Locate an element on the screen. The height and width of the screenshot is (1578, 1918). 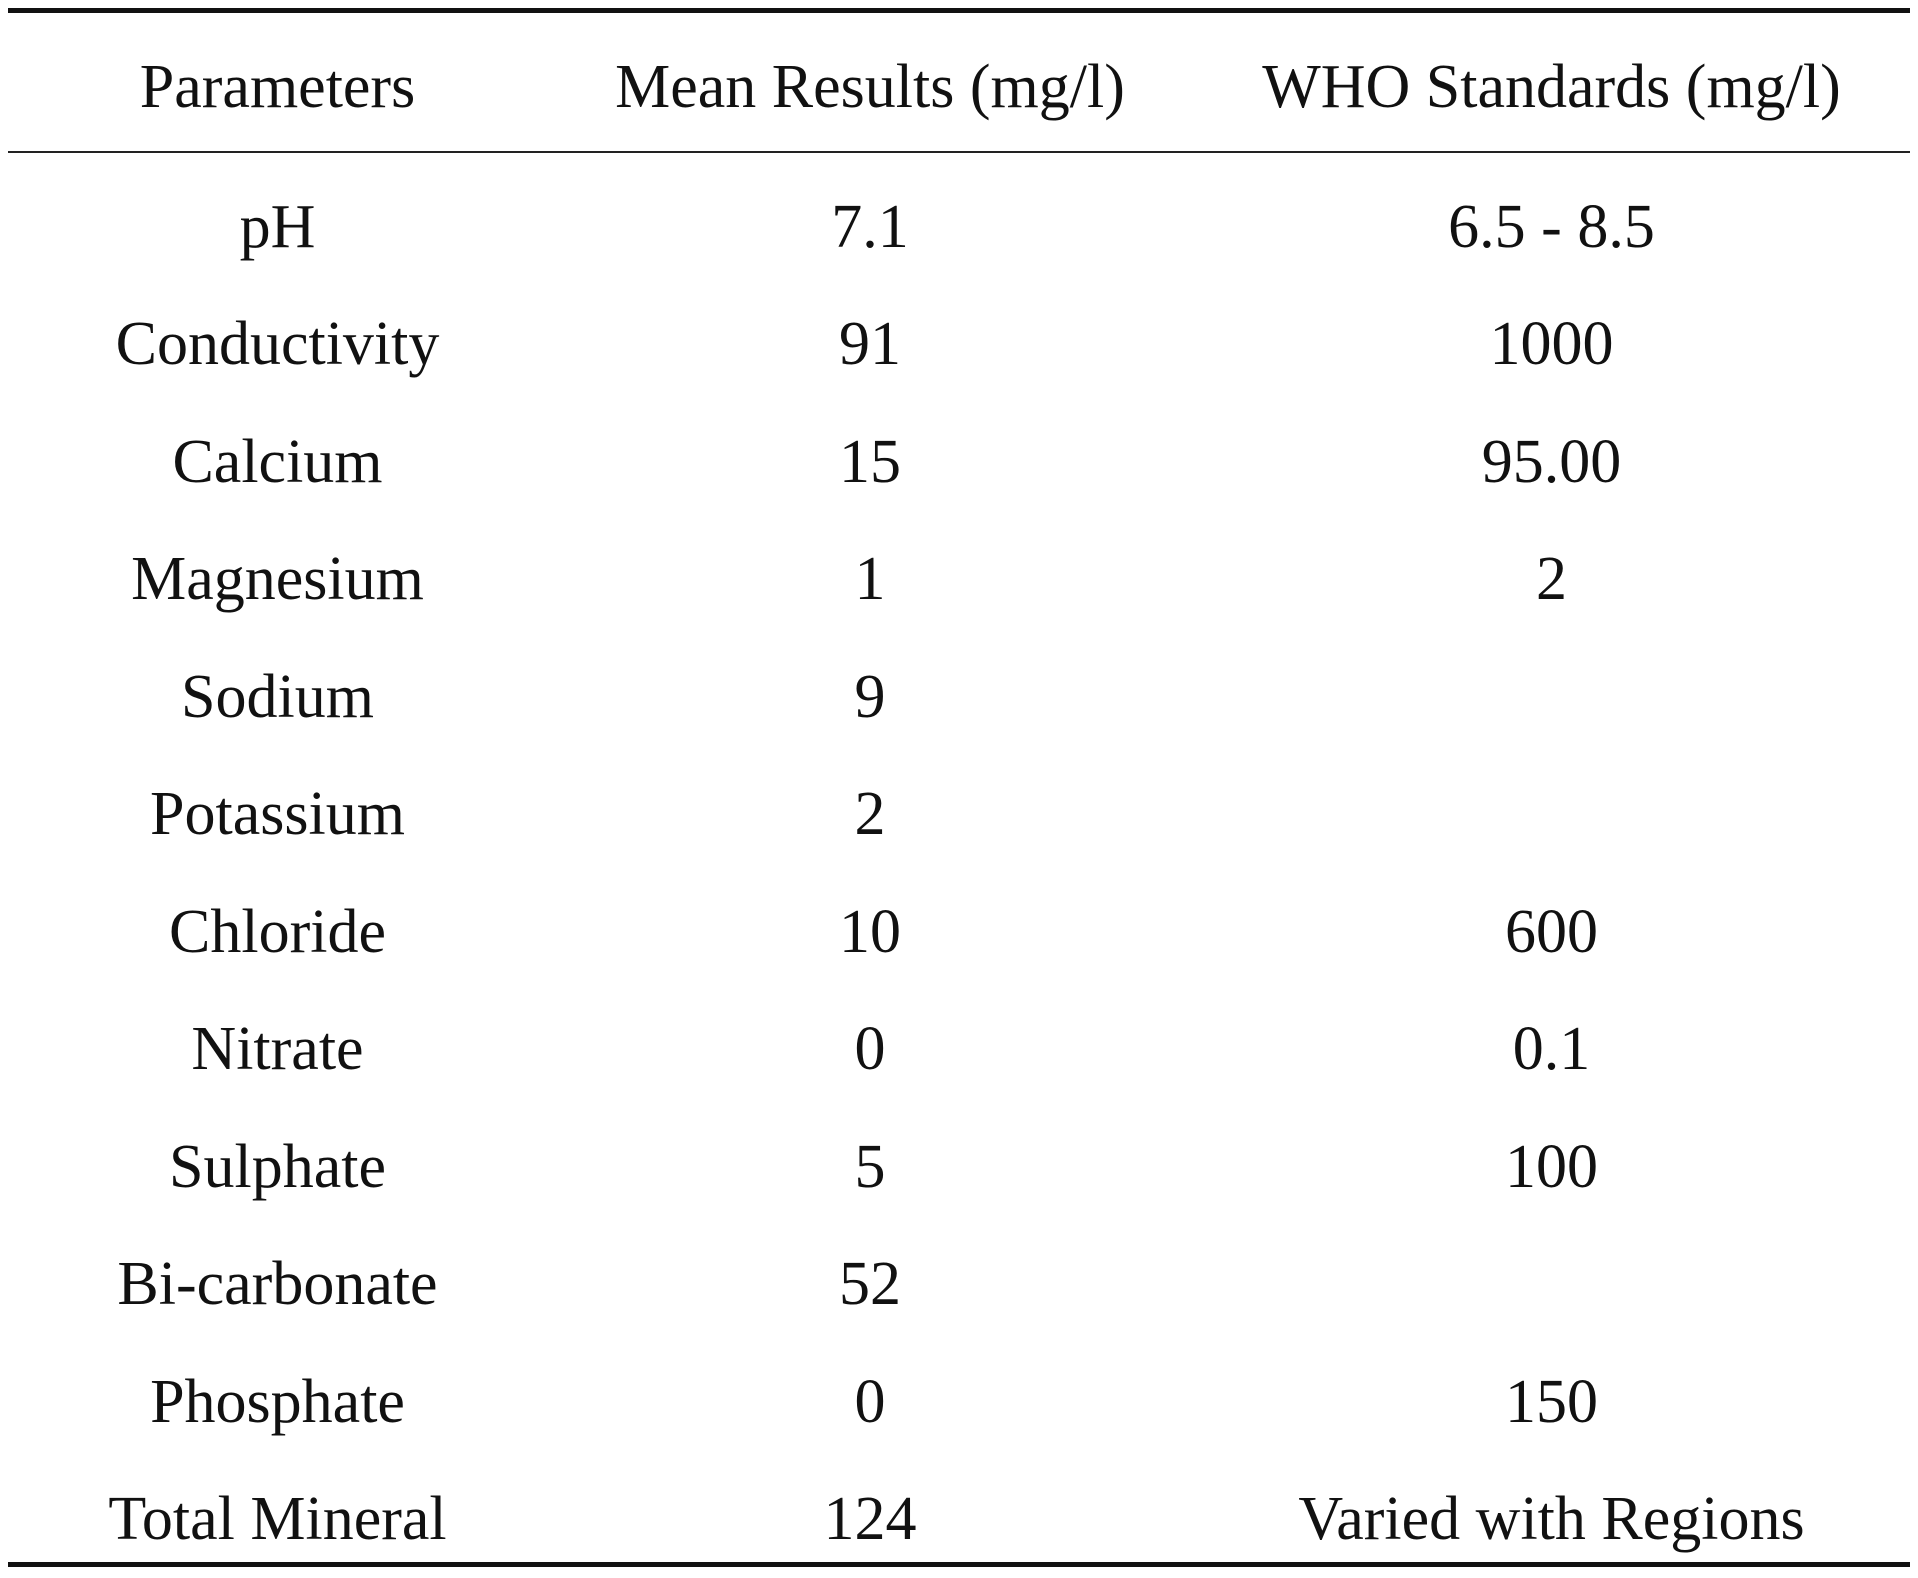
cell-parameter: Total Mineral is located at coordinates (277, 1519).